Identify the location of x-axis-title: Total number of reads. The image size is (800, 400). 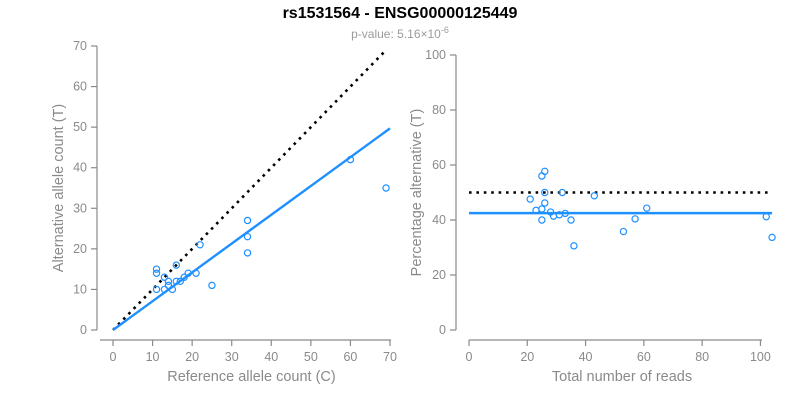
(622, 377).